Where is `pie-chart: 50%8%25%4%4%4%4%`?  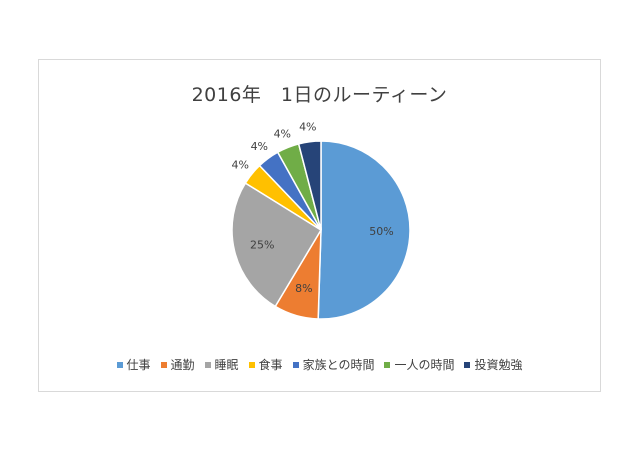 pie-chart: 50%8%25%4%4%4%4% is located at coordinates (321, 220).